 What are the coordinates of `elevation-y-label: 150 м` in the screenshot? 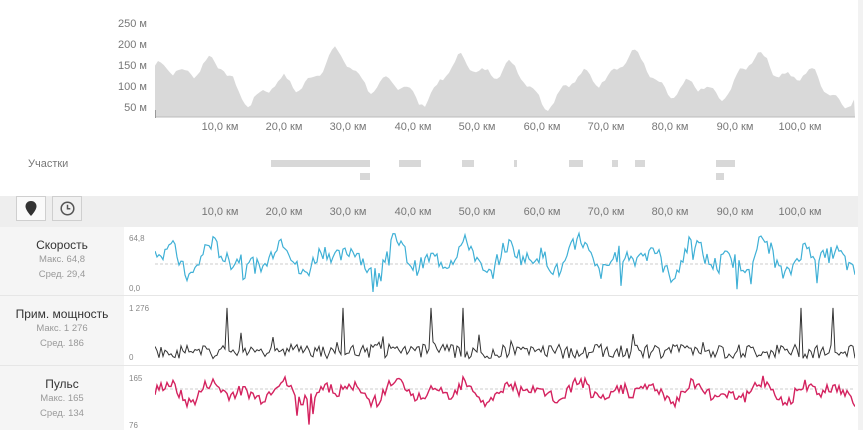 It's located at (132, 66).